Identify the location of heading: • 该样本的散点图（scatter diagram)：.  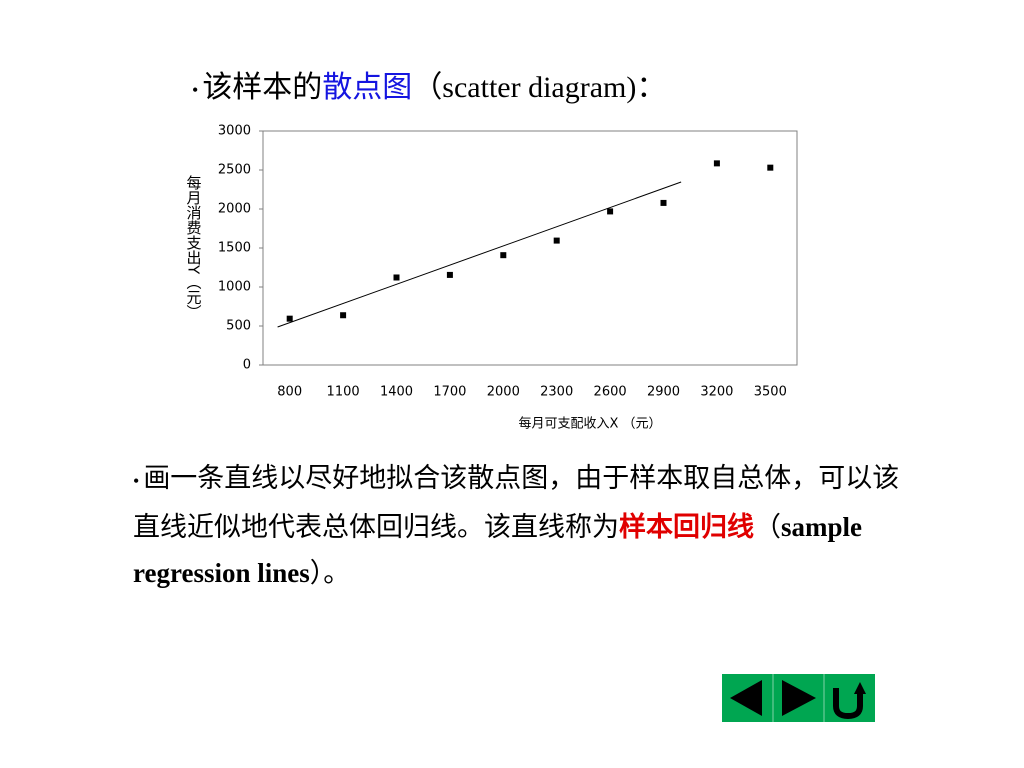
(429, 84).